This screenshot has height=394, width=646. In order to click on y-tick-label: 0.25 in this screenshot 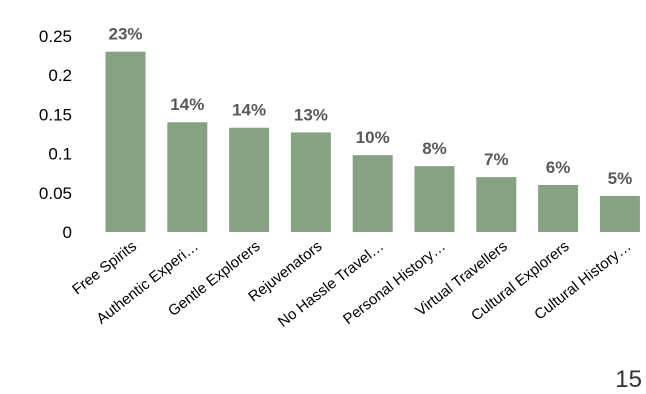, I will do `click(55, 36)`.